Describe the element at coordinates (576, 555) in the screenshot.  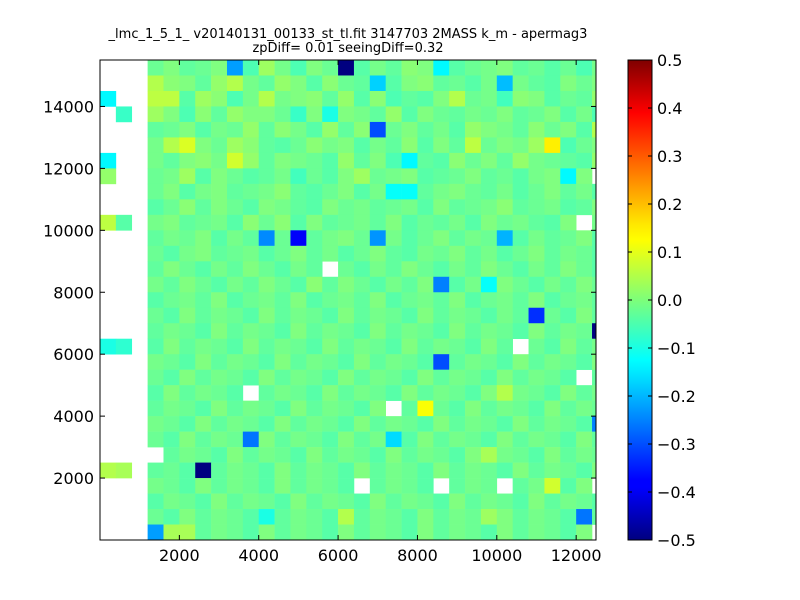
I see `x-tick-label: 12000` at that location.